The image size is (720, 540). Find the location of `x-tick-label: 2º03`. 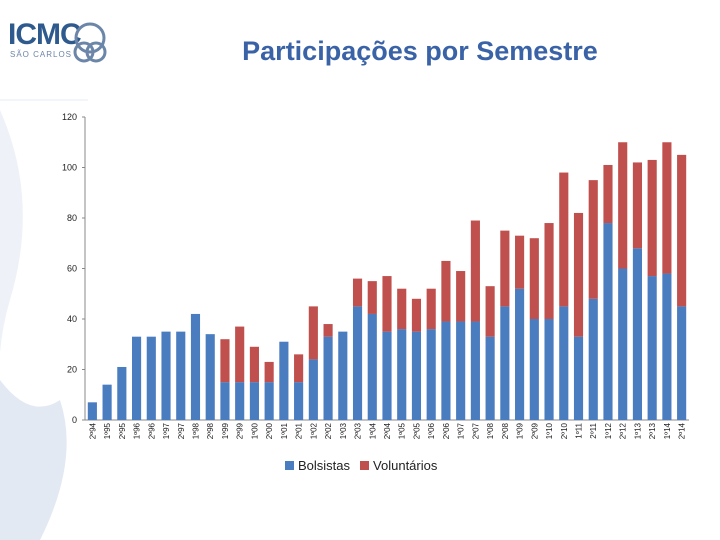

x-tick-label: 2º03 is located at coordinates (358, 430).